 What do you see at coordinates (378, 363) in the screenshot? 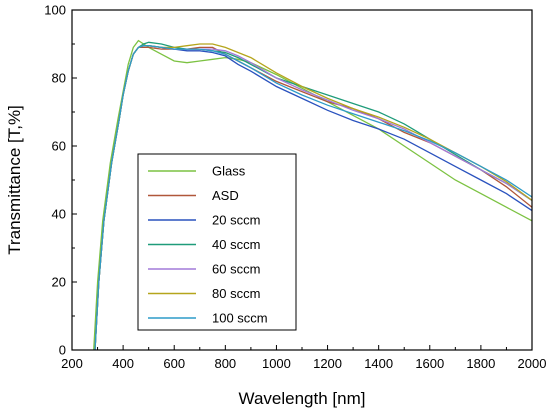
I see `x-tick-label: 1400` at bounding box center [378, 363].